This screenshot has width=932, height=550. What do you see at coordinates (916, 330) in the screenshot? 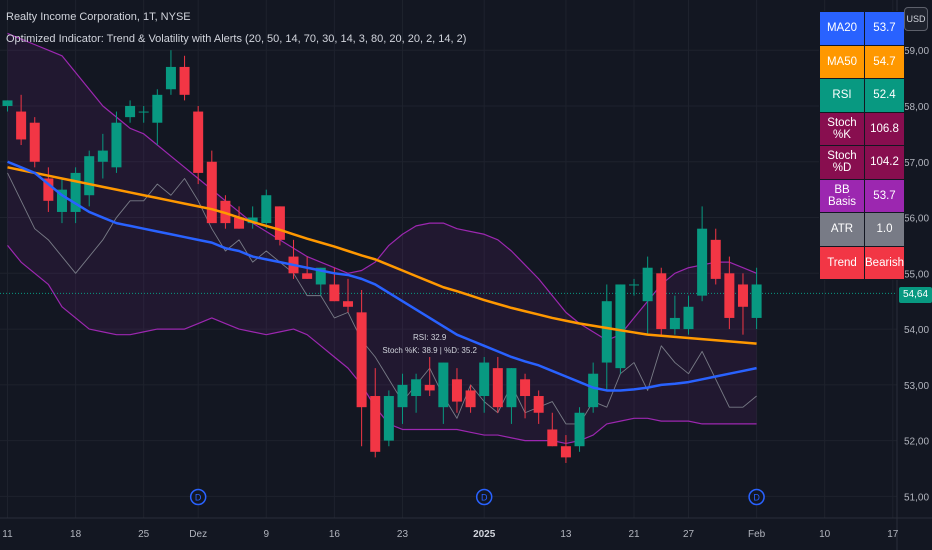
I see `price-tick-label: 54,00` at bounding box center [916, 330].